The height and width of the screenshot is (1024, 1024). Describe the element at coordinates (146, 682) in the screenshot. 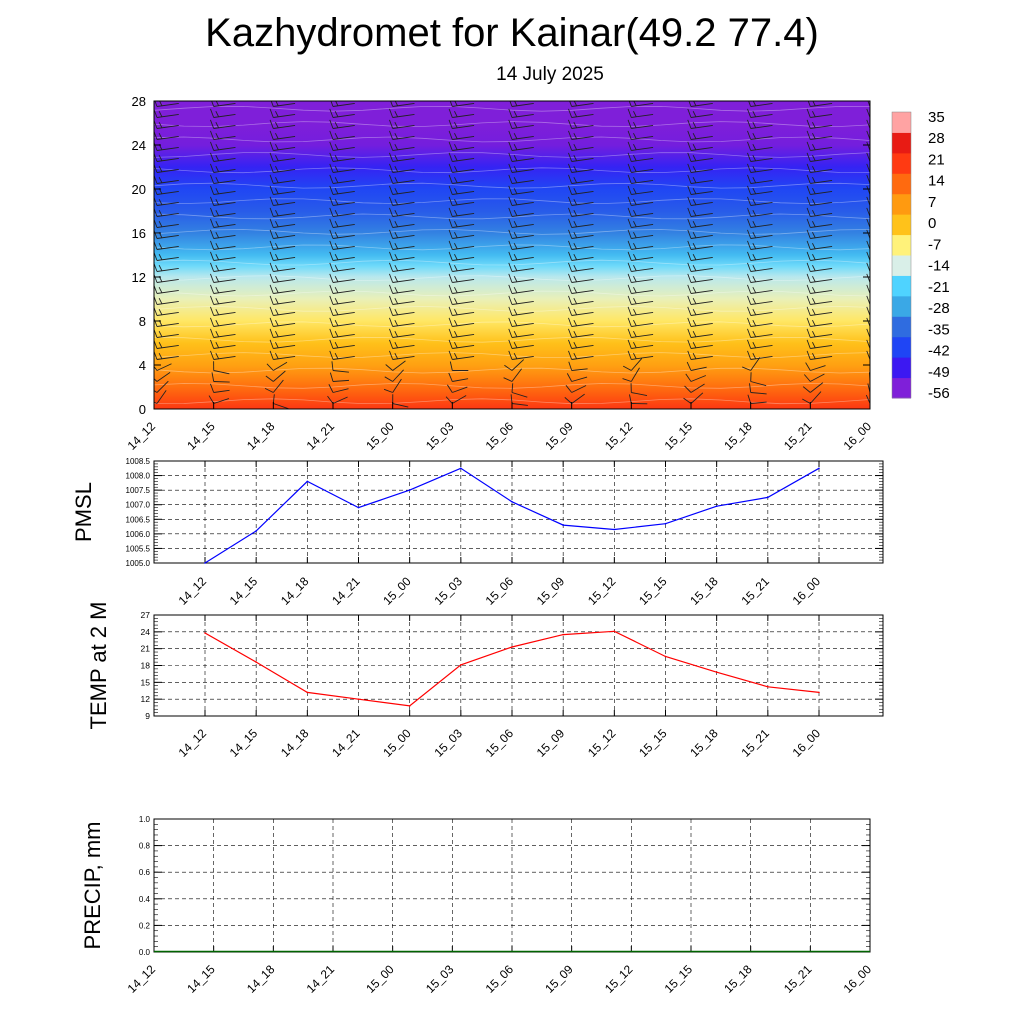

I see `y-tick-label: 15` at that location.